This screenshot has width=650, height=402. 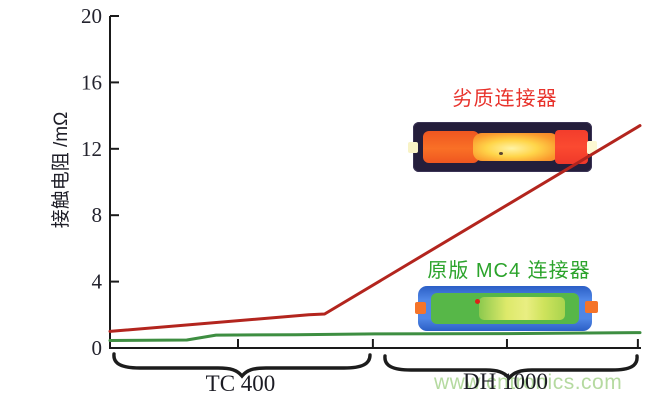 I want to click on y-tick-label: 8, so click(x=97, y=215).